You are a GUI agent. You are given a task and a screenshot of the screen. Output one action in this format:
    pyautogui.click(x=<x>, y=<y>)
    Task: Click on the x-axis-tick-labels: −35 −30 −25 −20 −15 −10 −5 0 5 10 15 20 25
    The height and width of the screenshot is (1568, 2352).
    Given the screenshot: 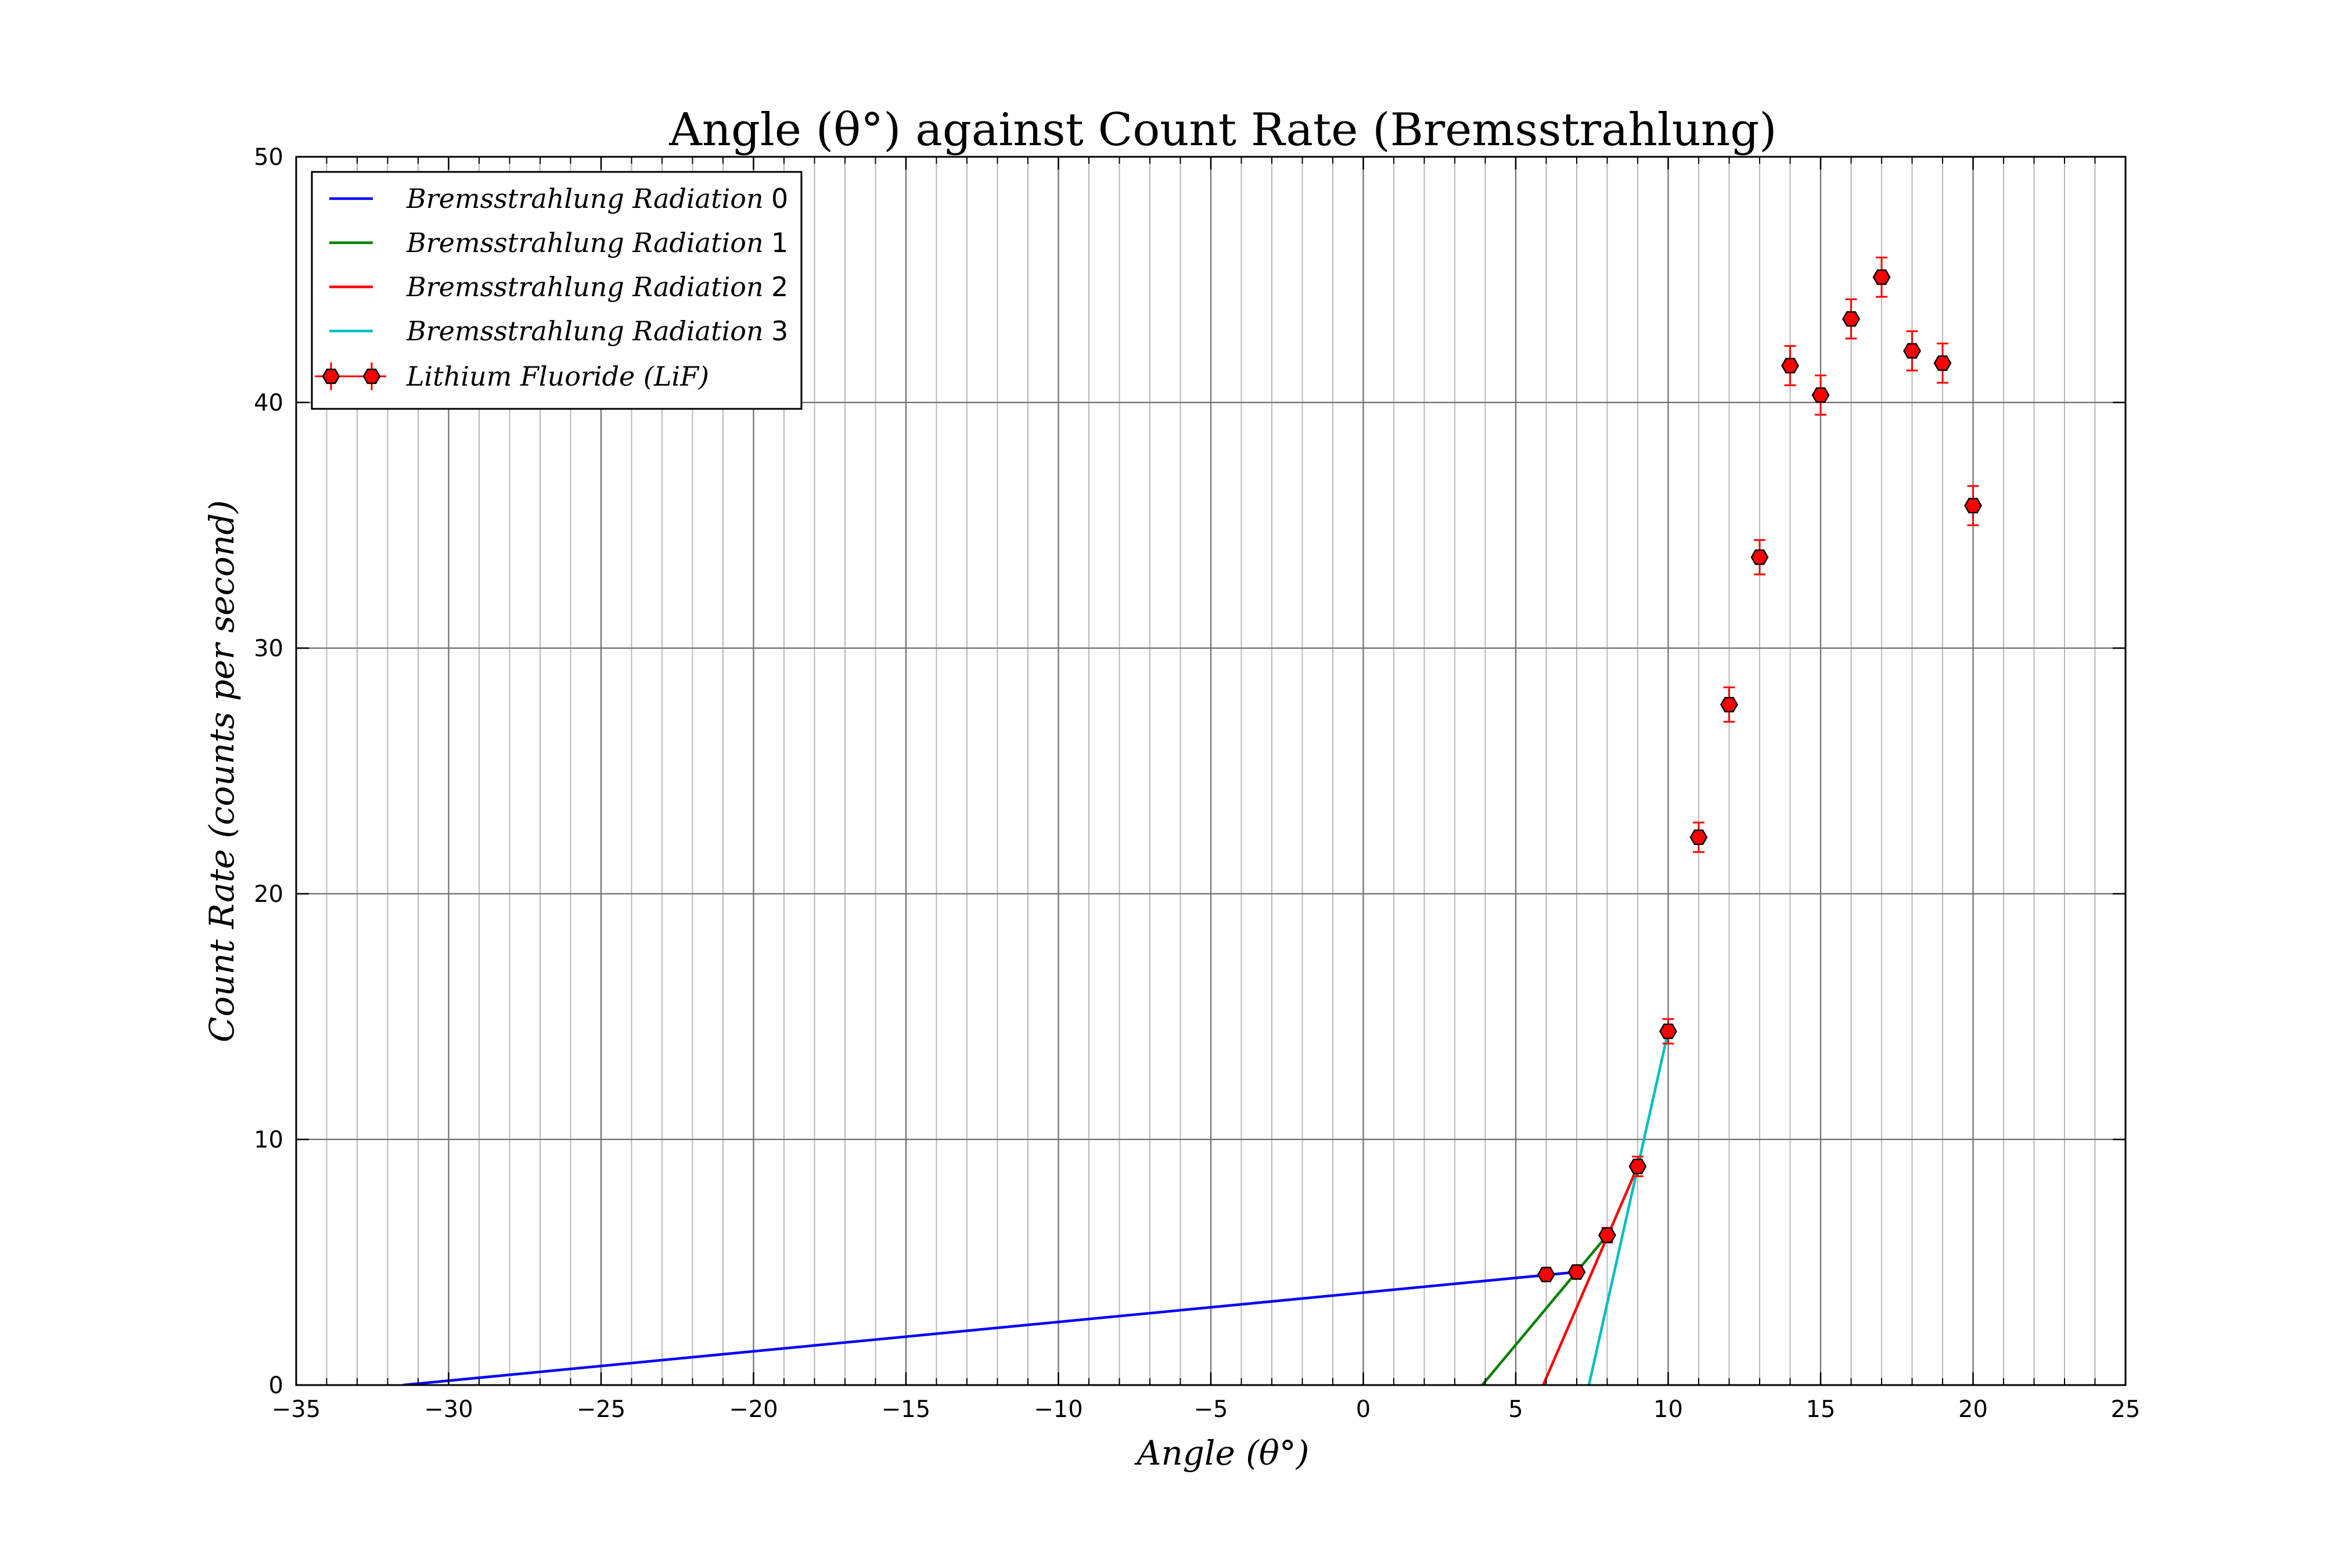 What is the action you would take?
    pyautogui.click(x=1206, y=1410)
    